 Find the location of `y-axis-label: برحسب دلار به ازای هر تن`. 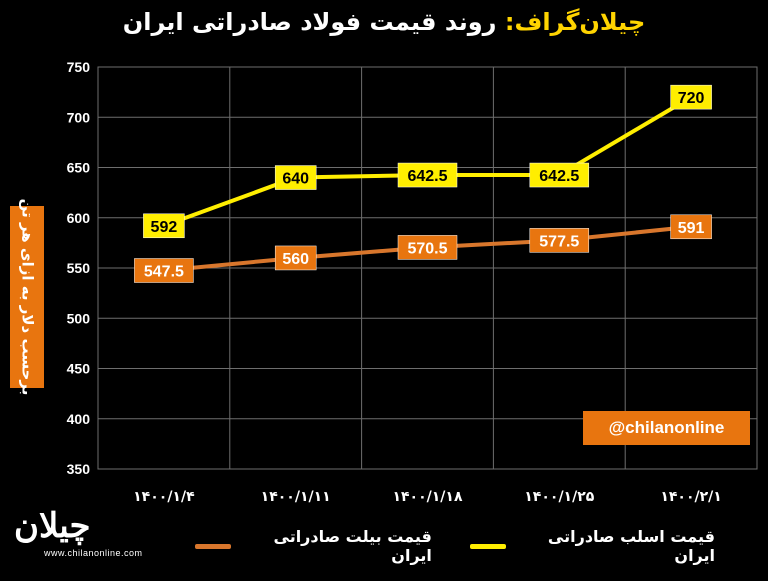

y-axis-label: برحسب دلار به ازای هر تن is located at coordinates (27, 297).